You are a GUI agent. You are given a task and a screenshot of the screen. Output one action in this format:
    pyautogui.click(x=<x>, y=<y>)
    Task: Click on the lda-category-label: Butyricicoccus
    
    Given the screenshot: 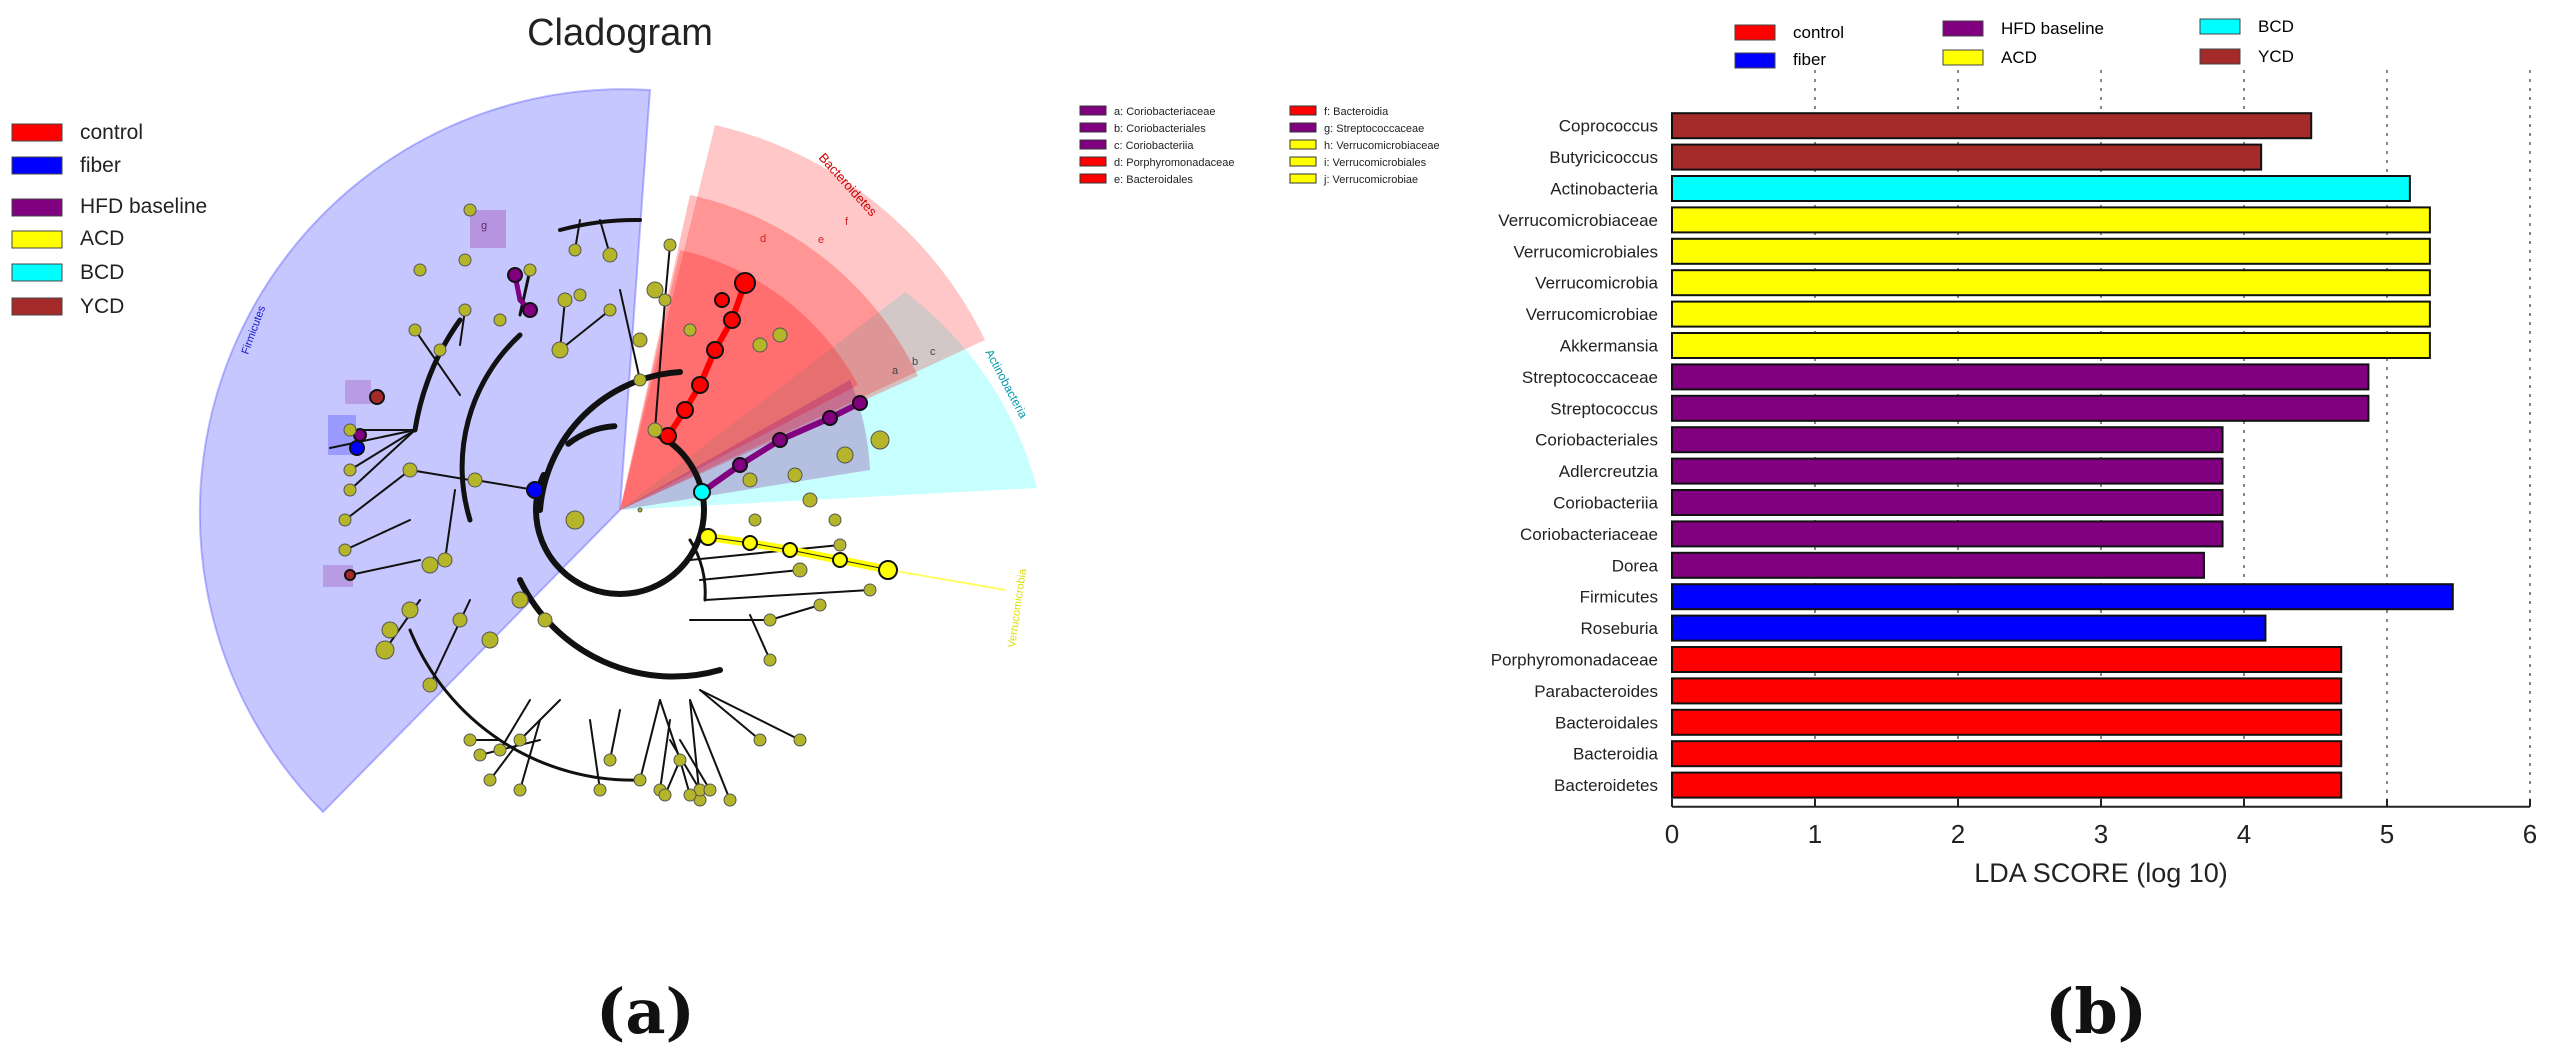 What is the action you would take?
    pyautogui.click(x=1603, y=157)
    